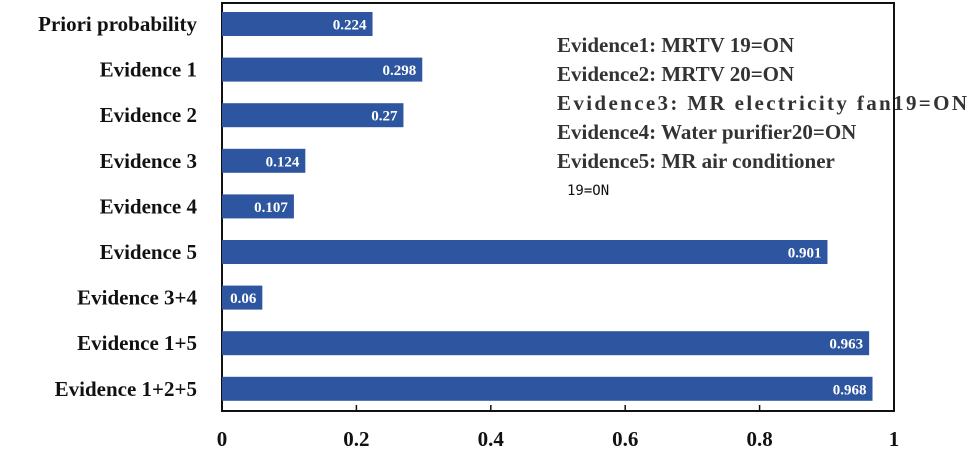 This screenshot has width=970, height=454. I want to click on annotation-tail: 19=ON, so click(588, 191).